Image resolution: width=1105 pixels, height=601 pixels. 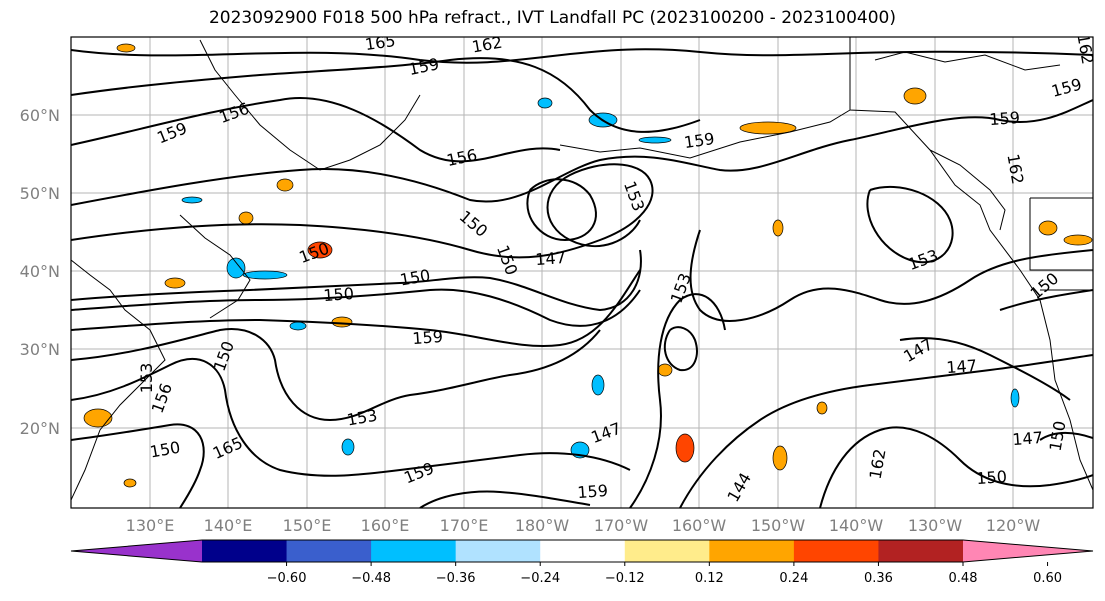 What do you see at coordinates (371, 578) in the screenshot?
I see `colorbar-tick-label: −0.48` at bounding box center [371, 578].